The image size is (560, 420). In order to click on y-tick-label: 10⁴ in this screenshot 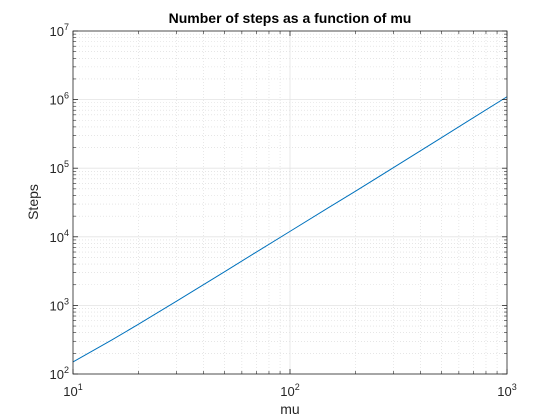, I will do `click(59, 236)`.